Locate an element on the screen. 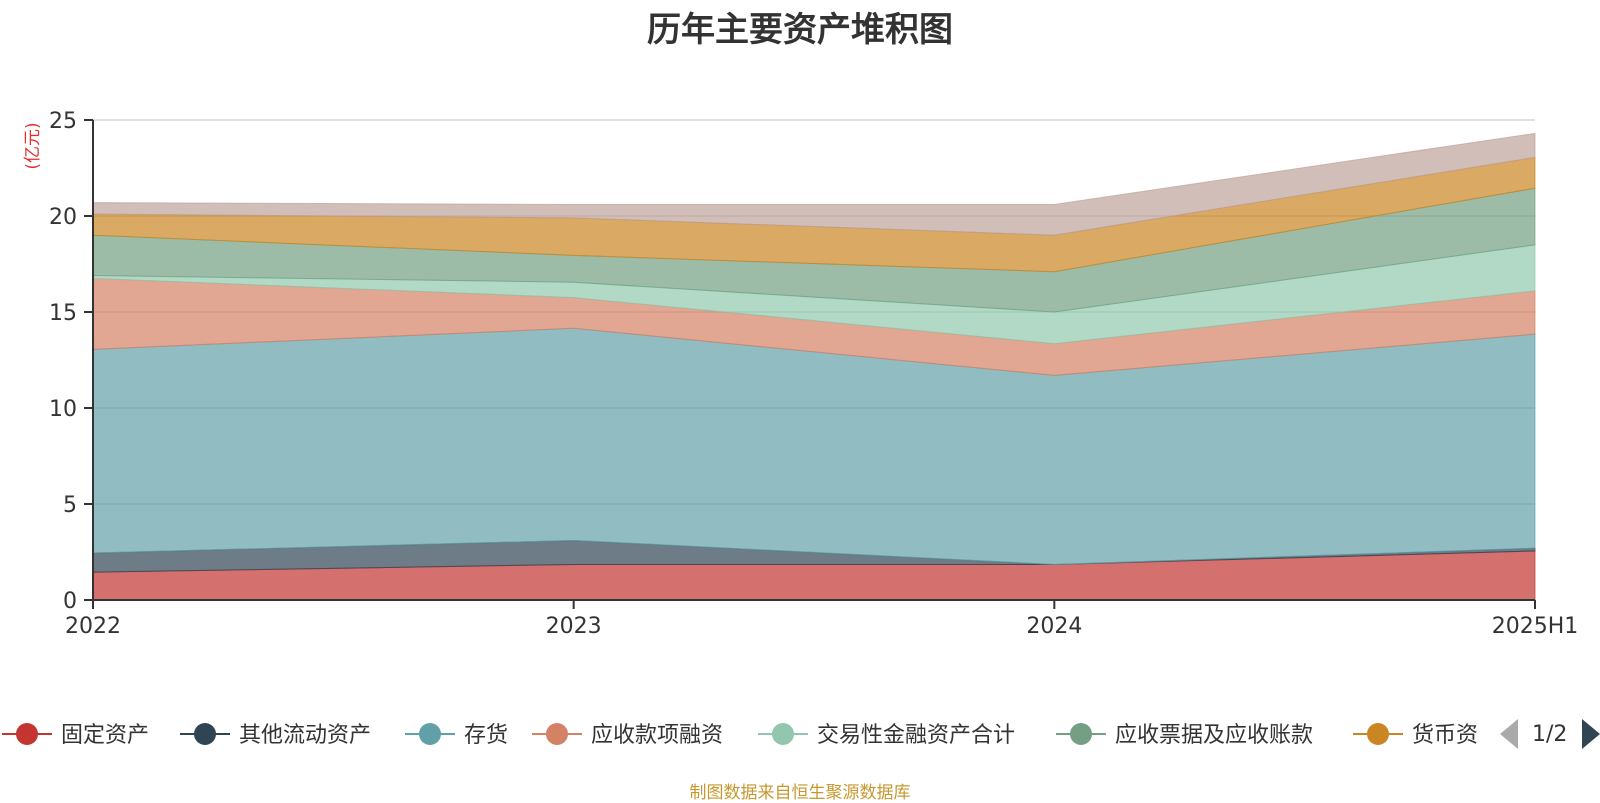 Image resolution: width=1600 pixels, height=803 pixels. legend-item-0: 固定资产 is located at coordinates (75, 735).